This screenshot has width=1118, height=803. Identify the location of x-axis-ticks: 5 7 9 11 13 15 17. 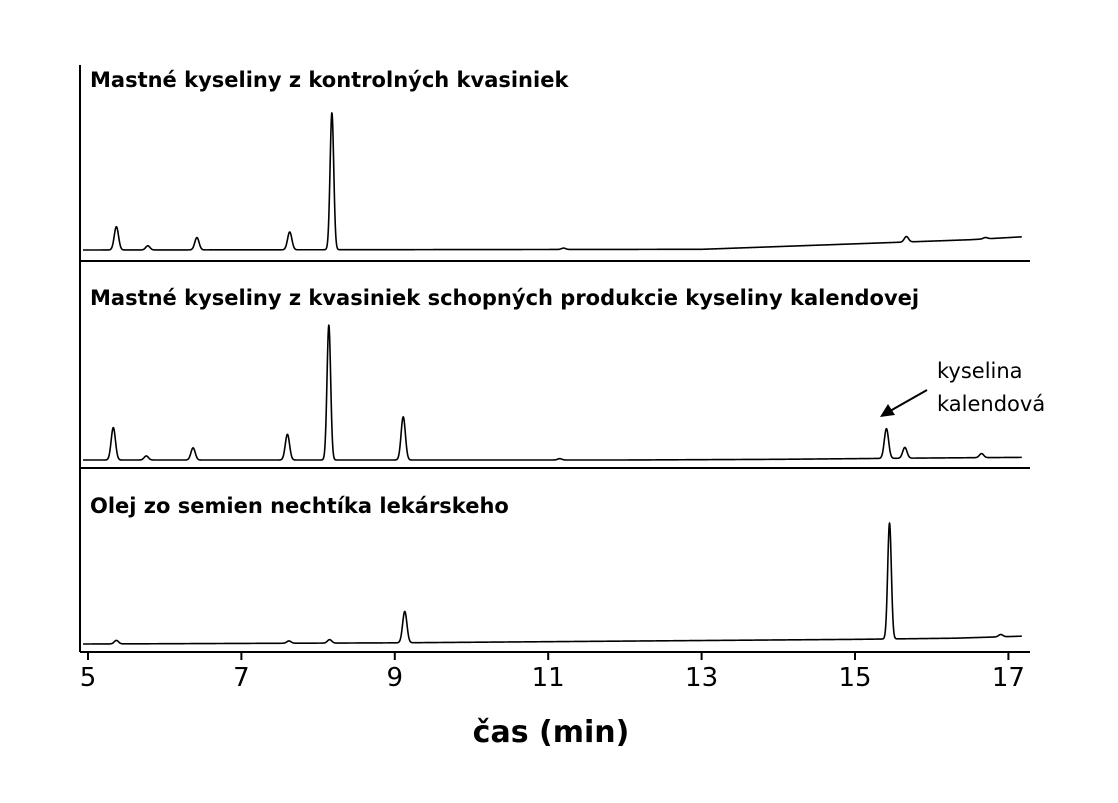
(552, 672).